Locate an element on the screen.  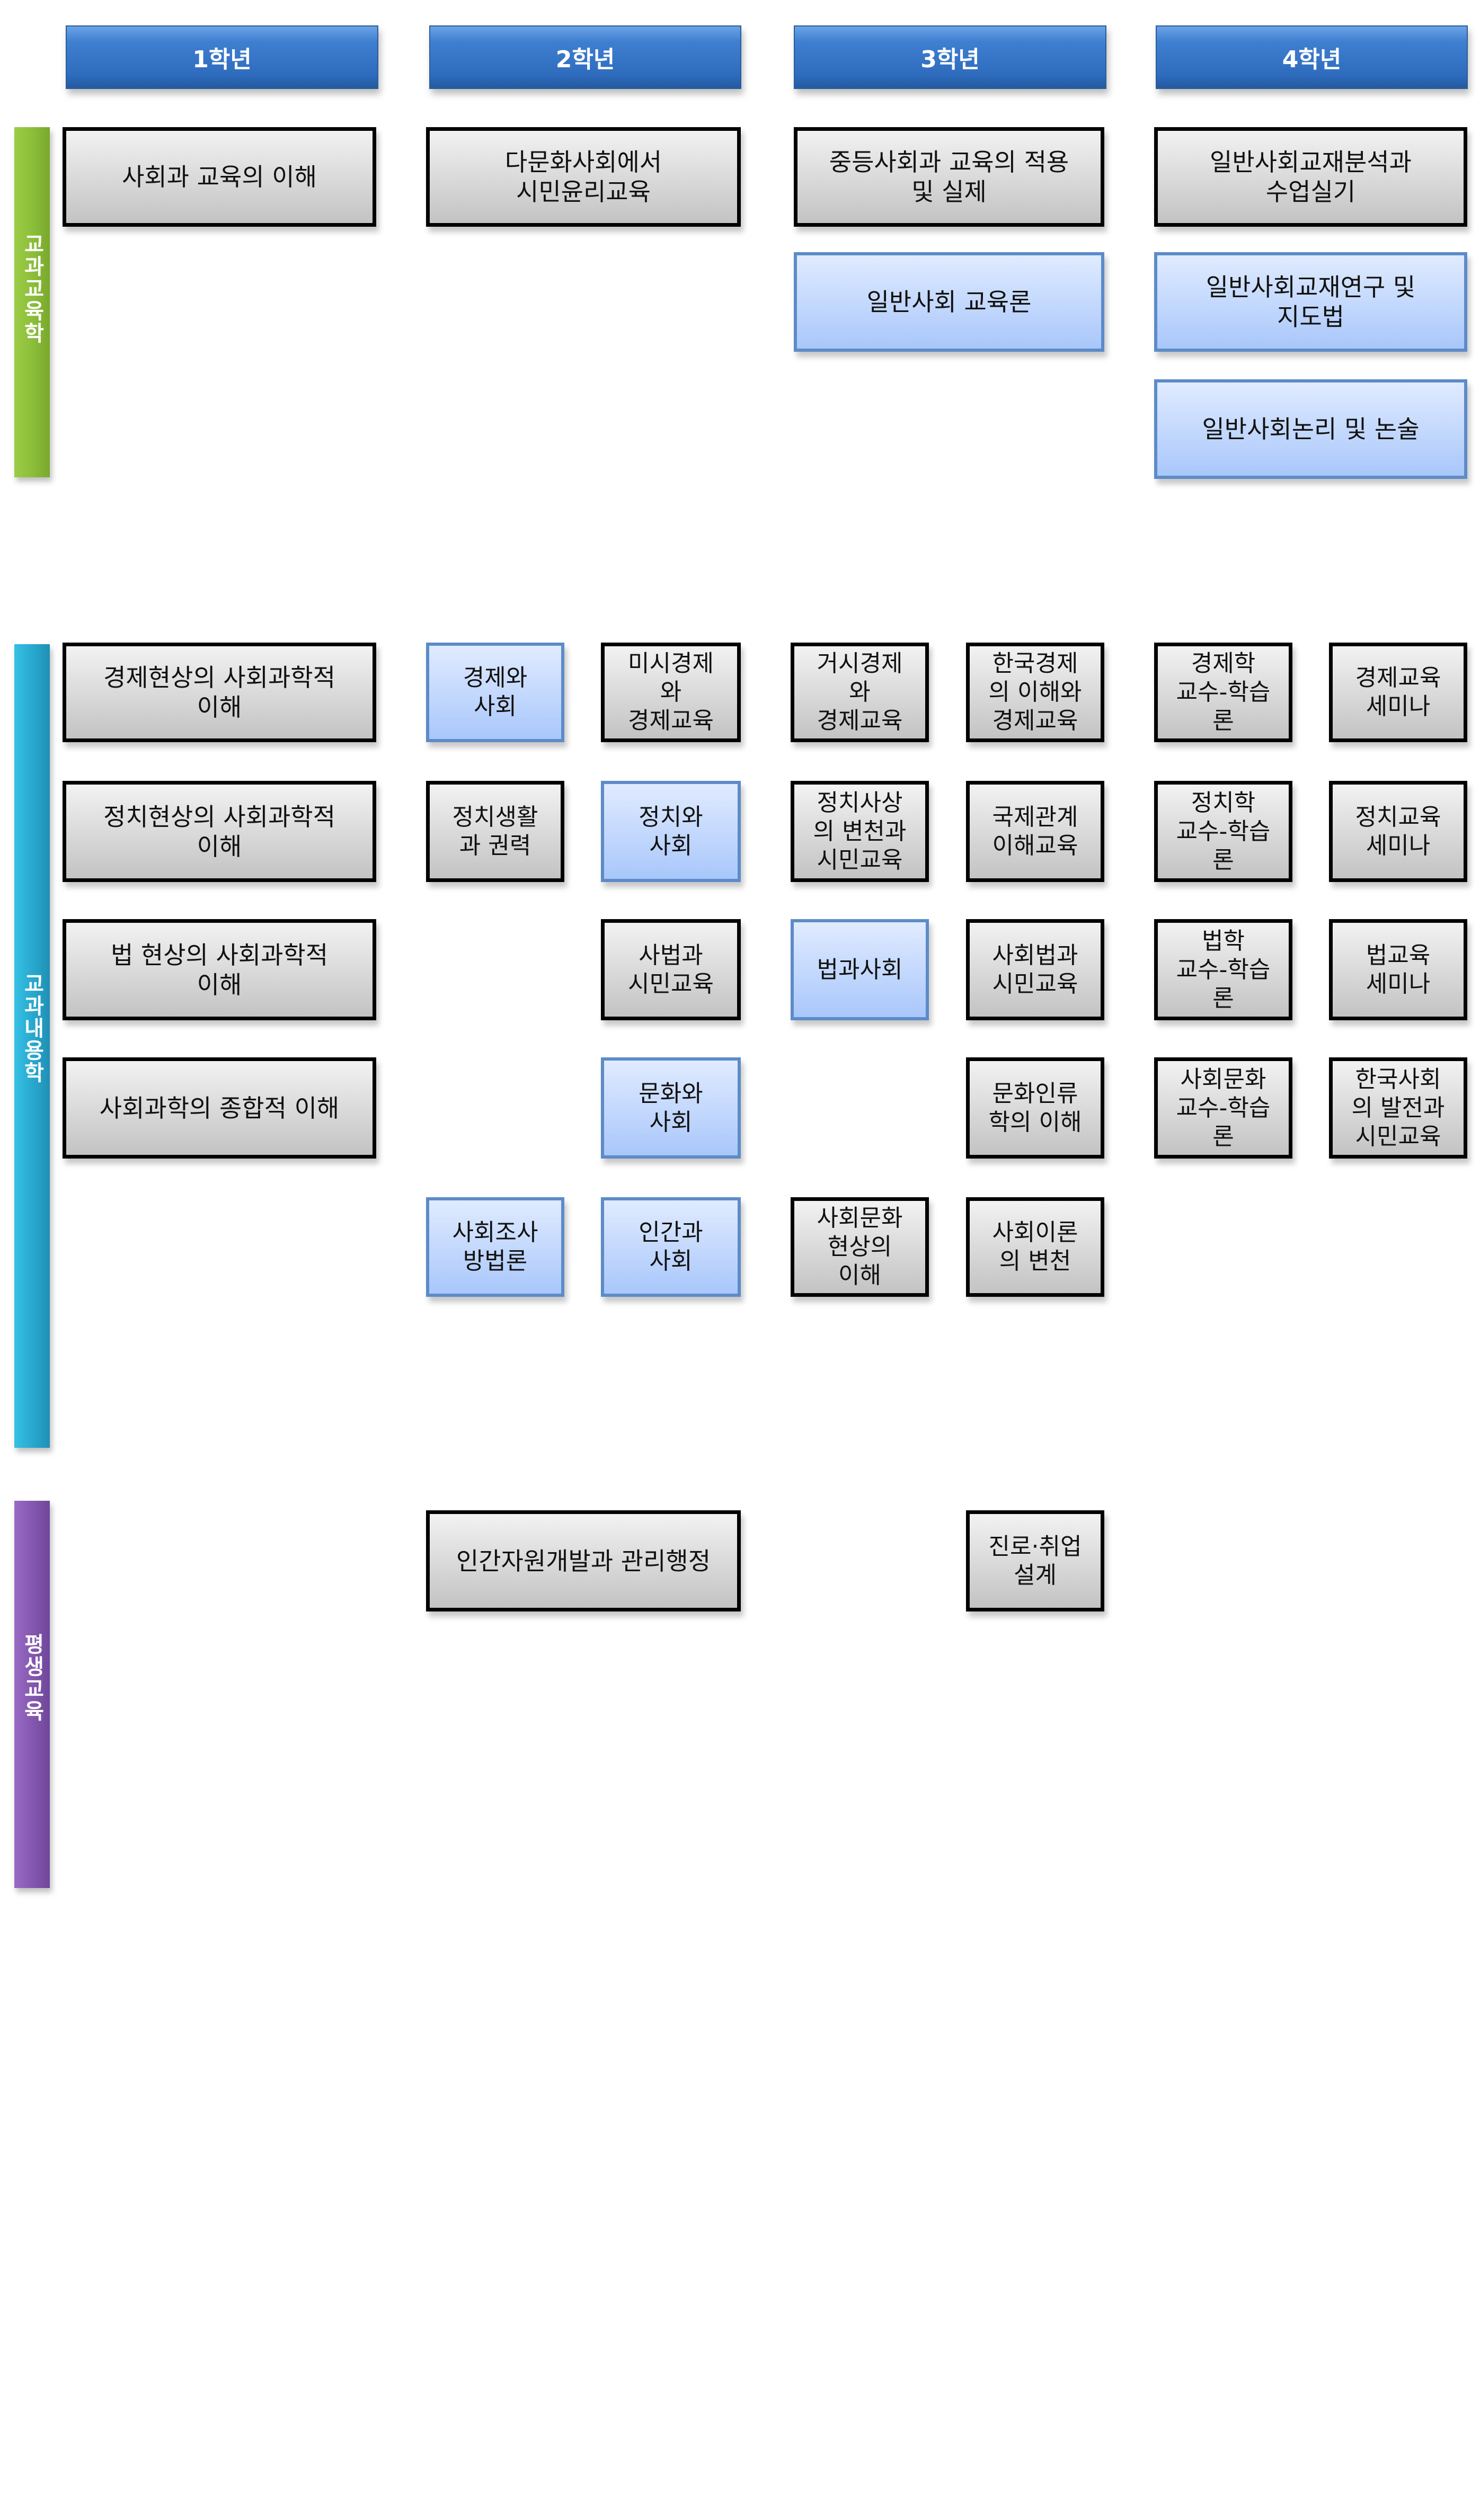
course-box: 정치학 교수-학습 론 is located at coordinates (1223, 831).